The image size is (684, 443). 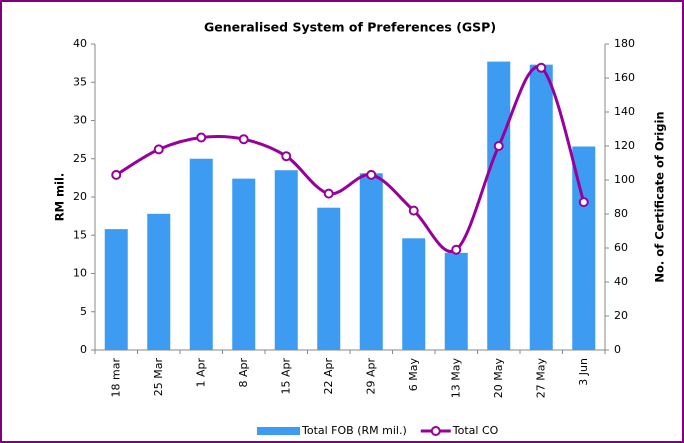 What do you see at coordinates (80, 81) in the screenshot?
I see `y-tick-label: 35` at bounding box center [80, 81].